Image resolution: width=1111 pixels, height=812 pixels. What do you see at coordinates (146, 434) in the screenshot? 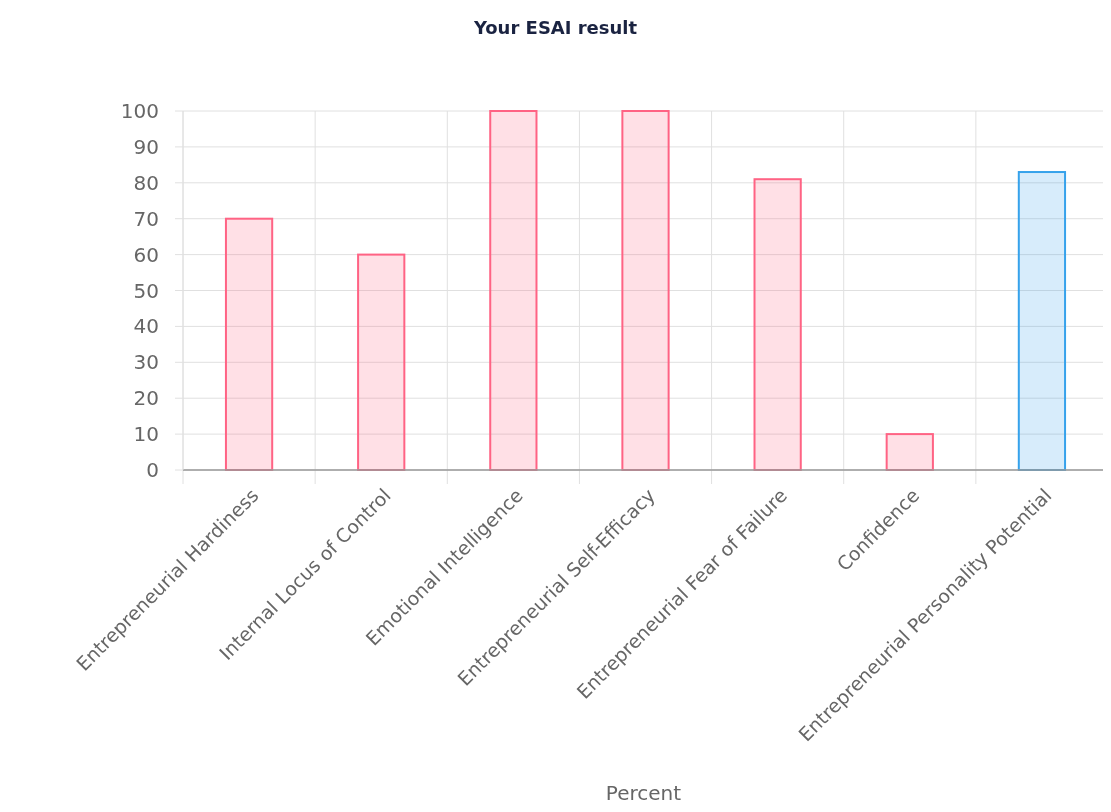
I see `y-tick-label: 10` at bounding box center [146, 434].